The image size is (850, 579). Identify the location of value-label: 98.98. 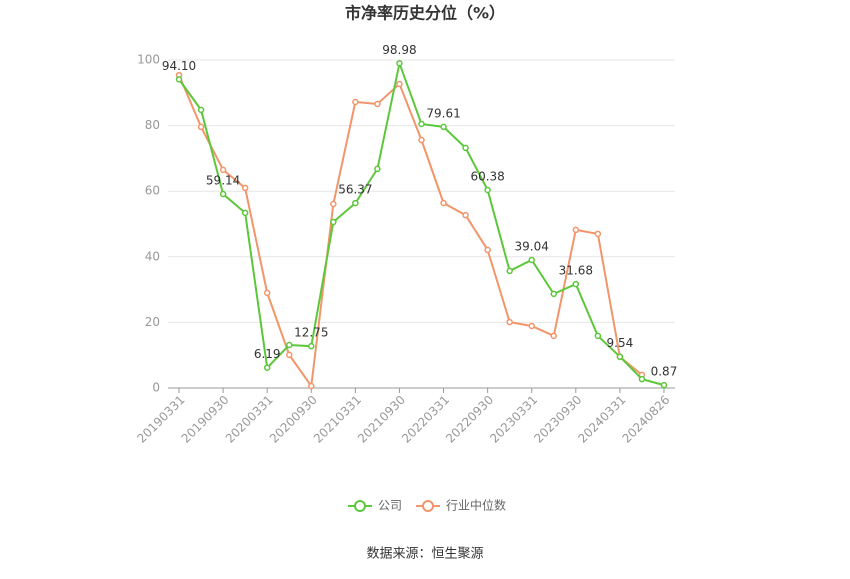
(399, 50).